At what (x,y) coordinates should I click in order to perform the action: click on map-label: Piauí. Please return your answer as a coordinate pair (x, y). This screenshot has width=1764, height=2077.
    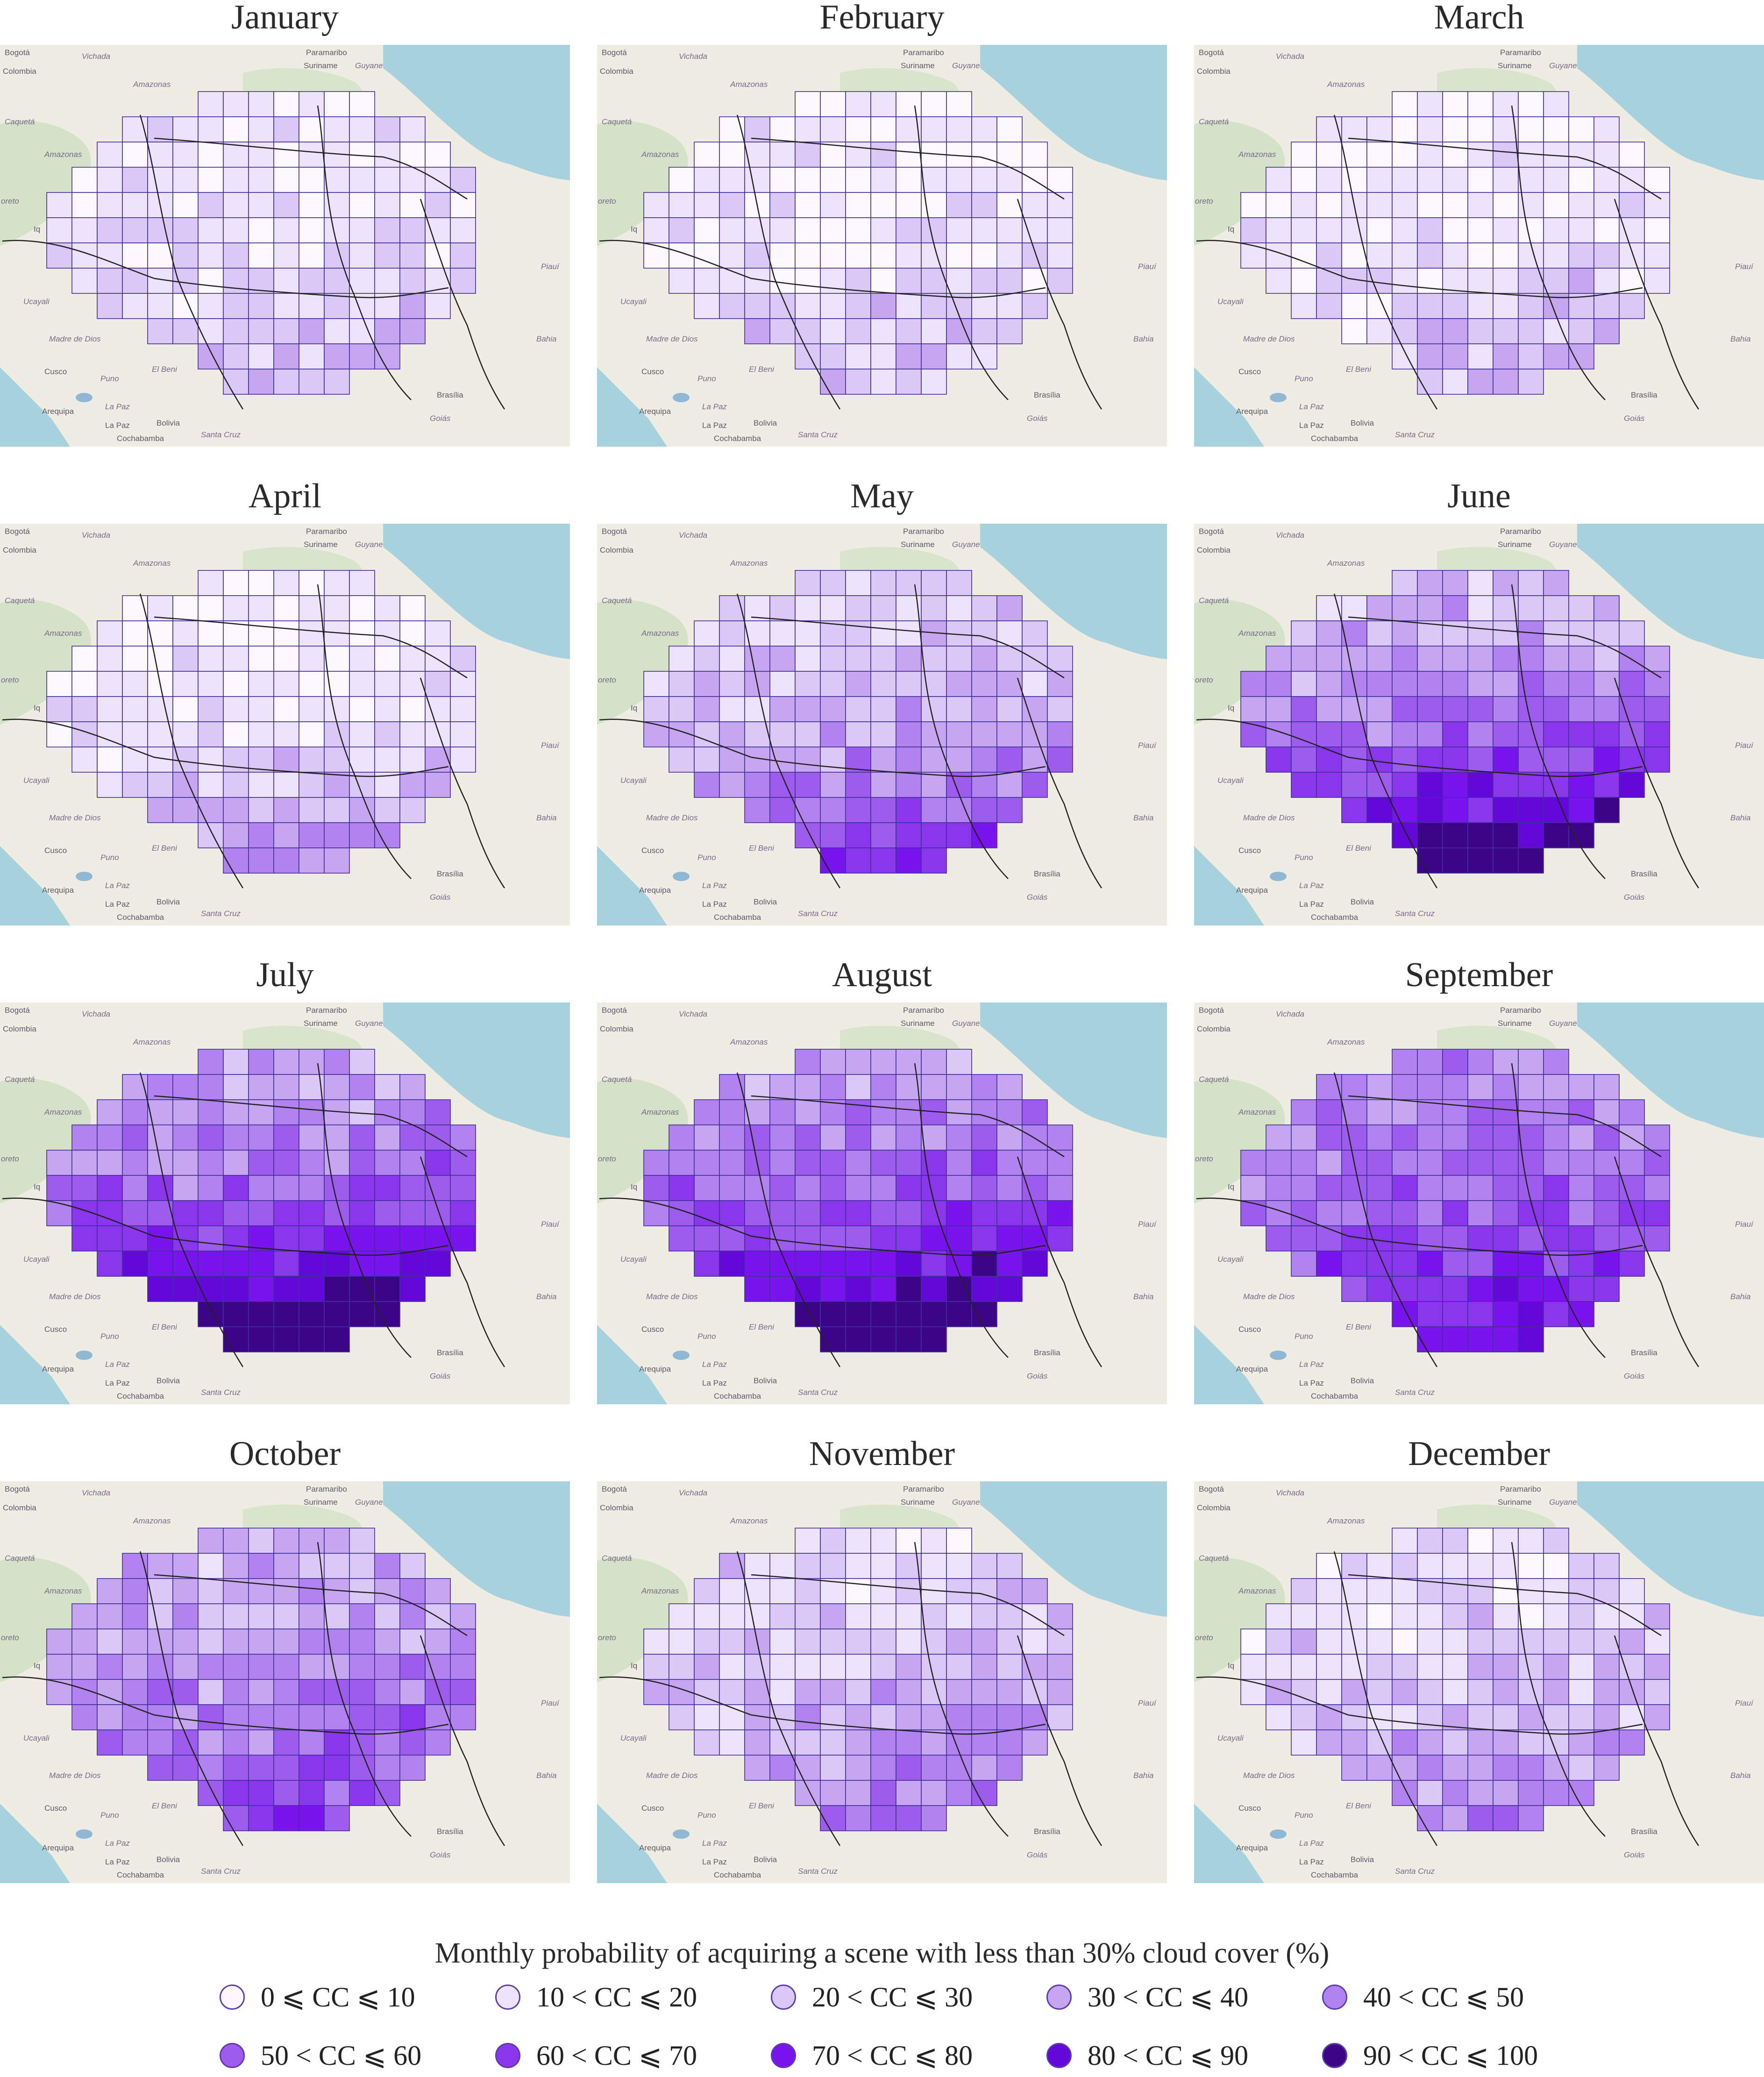
    Looking at the image, I should click on (1744, 1224).